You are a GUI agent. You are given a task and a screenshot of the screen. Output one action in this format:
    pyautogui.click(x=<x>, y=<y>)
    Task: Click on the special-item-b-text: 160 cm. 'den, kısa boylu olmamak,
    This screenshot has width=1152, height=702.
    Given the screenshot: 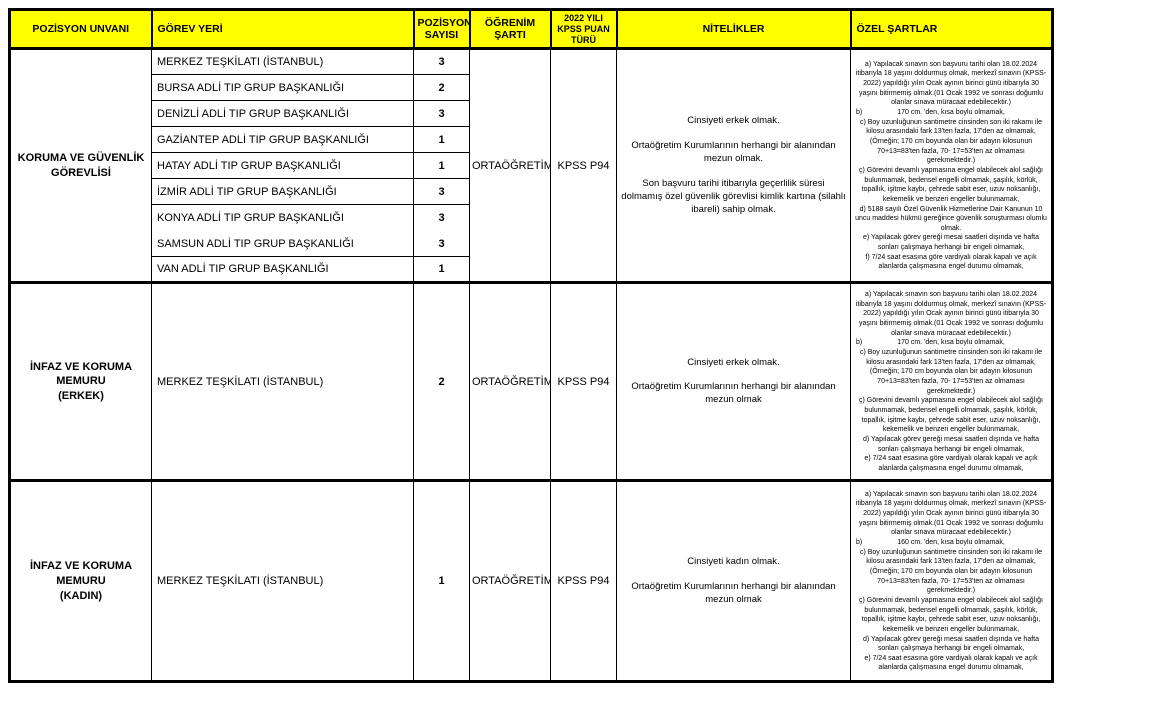 What is the action you would take?
    pyautogui.click(x=951, y=542)
    